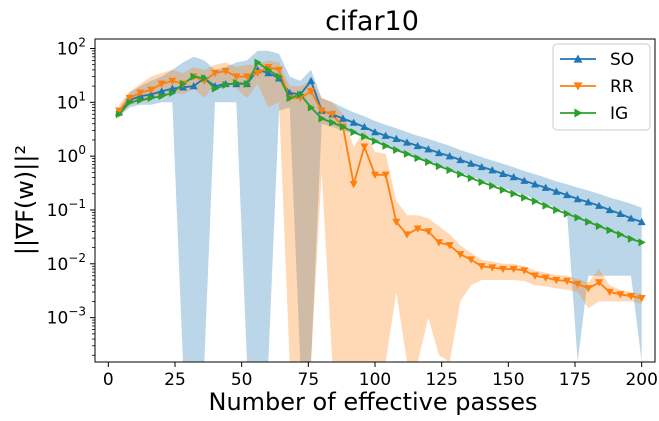  I want to click on legend-label-rr: RR, so click(622, 87).